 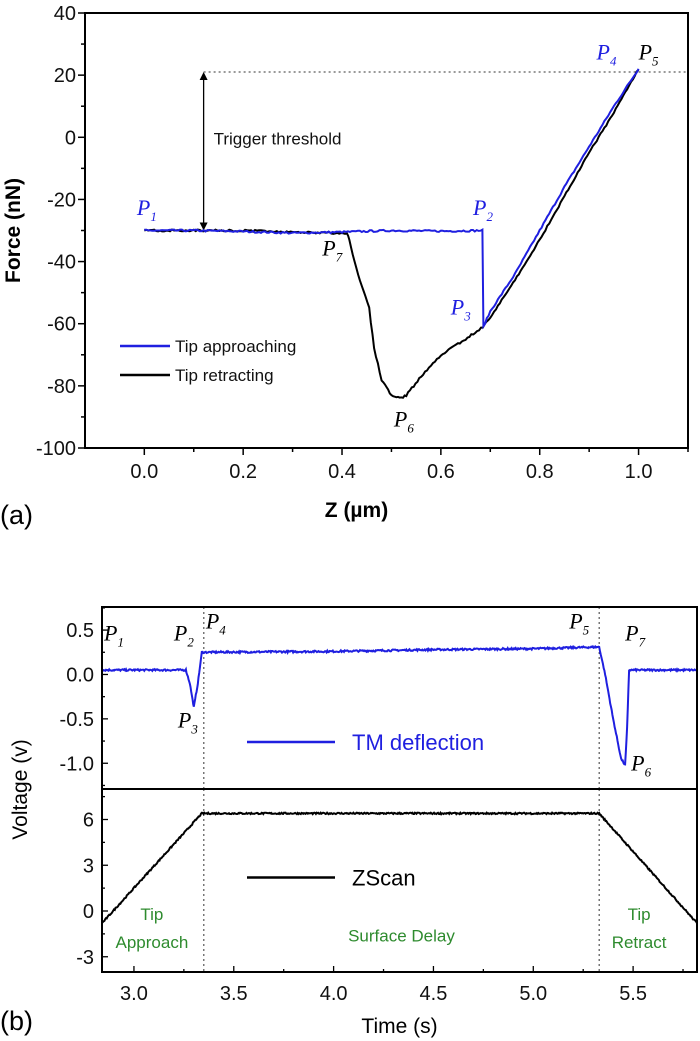 What do you see at coordinates (639, 472) in the screenshot?
I see `x-tick-label: 1.0` at bounding box center [639, 472].